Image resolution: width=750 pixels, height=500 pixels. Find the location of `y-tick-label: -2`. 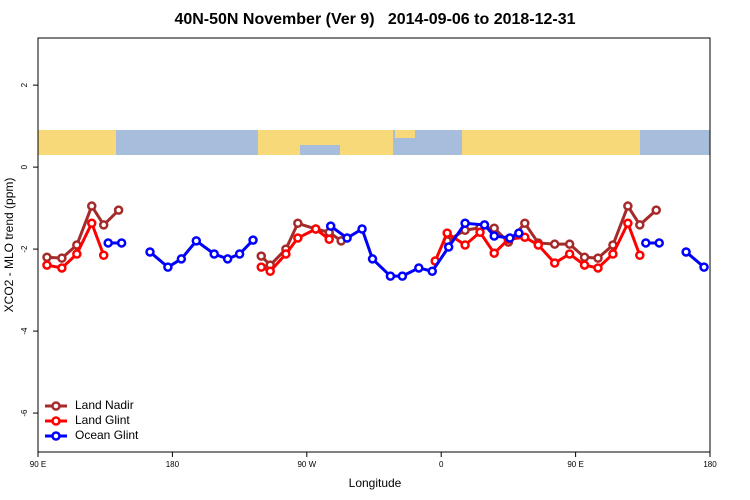

y-tick-label: -2 is located at coordinates (24, 249).